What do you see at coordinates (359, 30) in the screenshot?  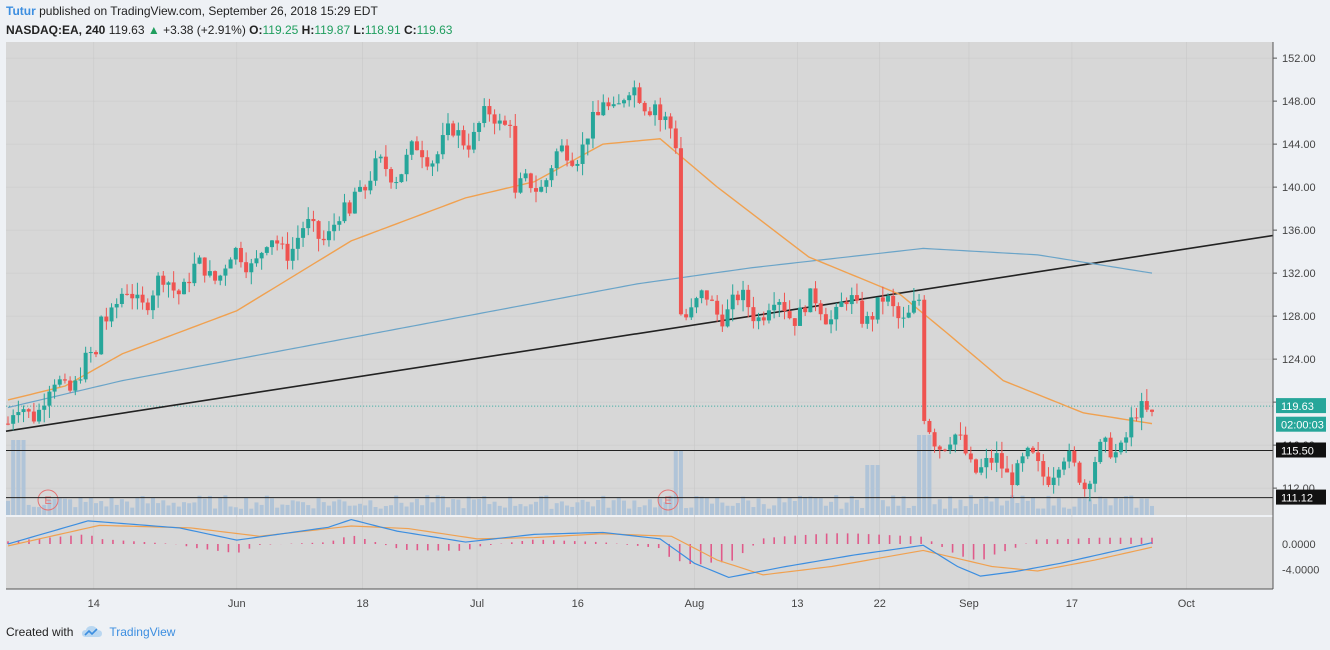 I see `low-label: L:` at bounding box center [359, 30].